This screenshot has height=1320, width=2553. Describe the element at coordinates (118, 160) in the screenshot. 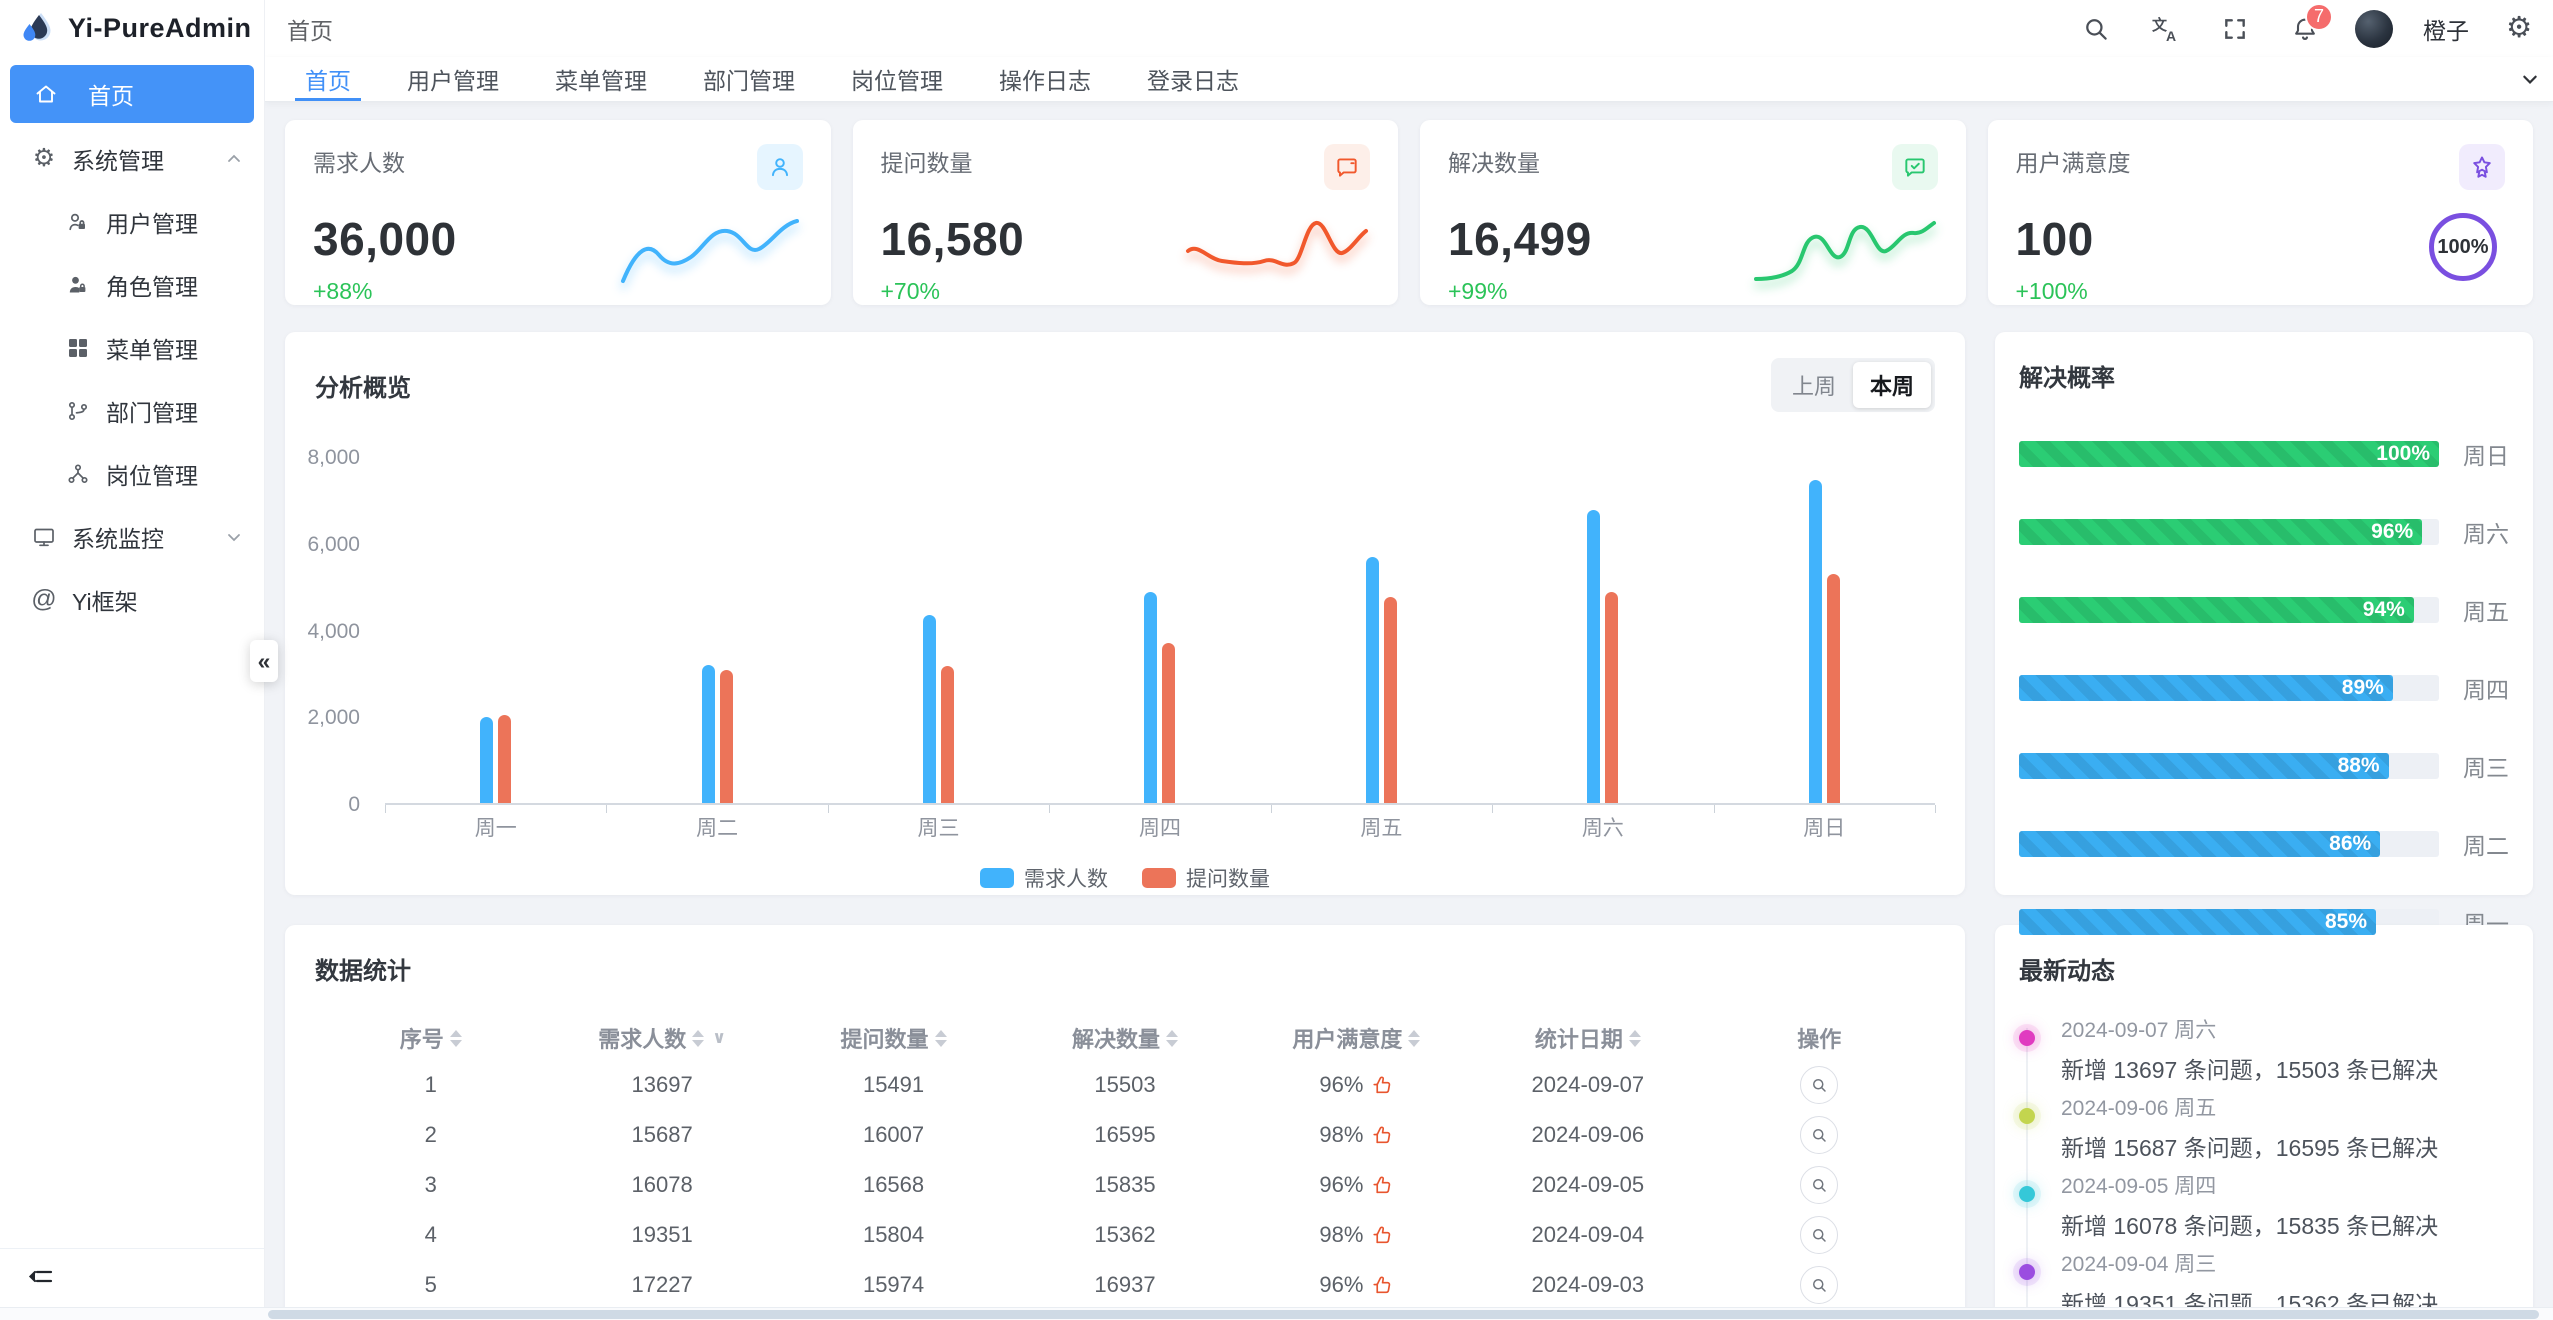

I see `sidebar-item-label: 系统管理` at that location.